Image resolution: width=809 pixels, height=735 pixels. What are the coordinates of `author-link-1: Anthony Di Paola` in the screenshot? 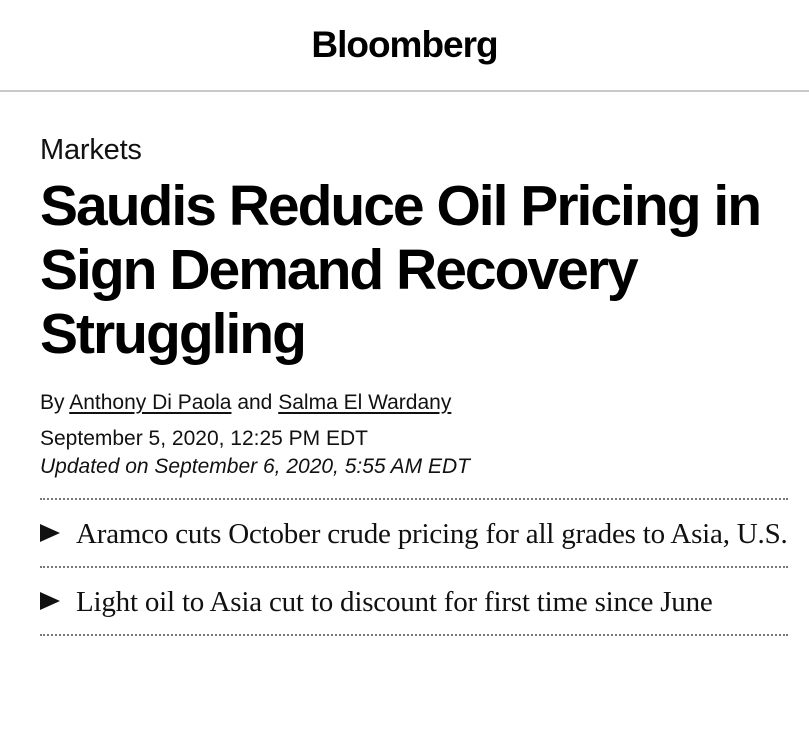 It's located at (150, 402).